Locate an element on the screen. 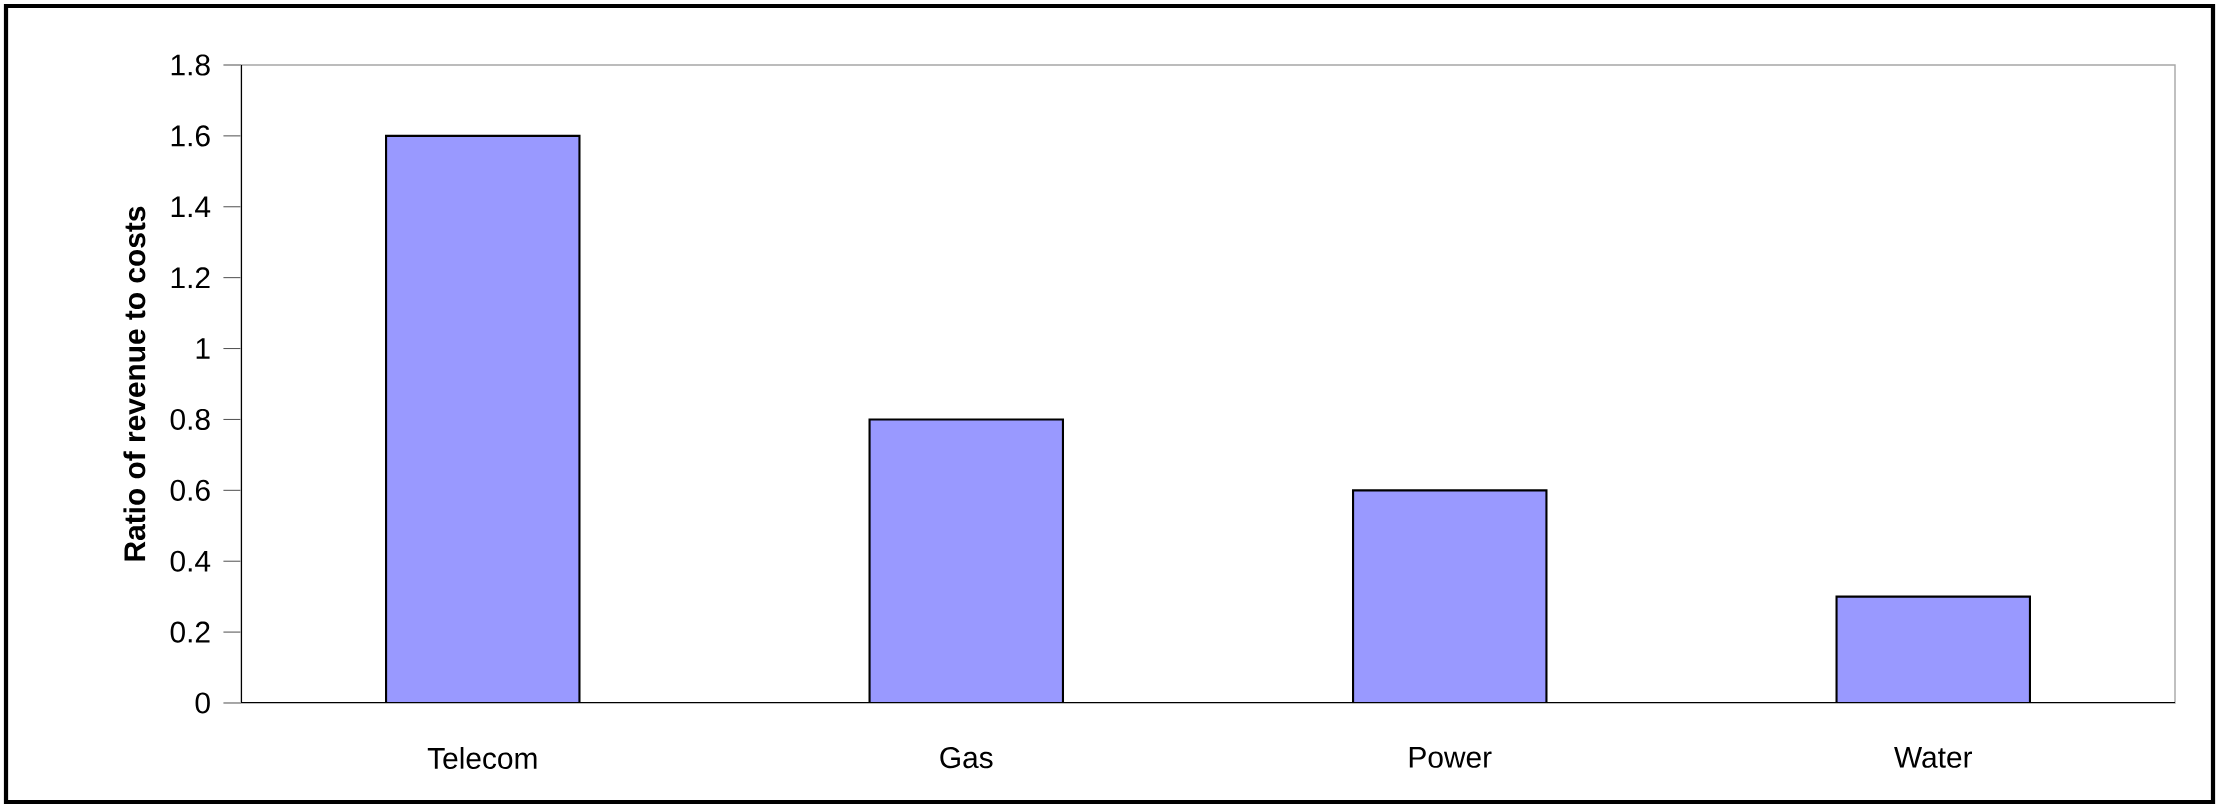 The width and height of the screenshot is (2219, 808). x-tick-label: Water is located at coordinates (1933, 757).